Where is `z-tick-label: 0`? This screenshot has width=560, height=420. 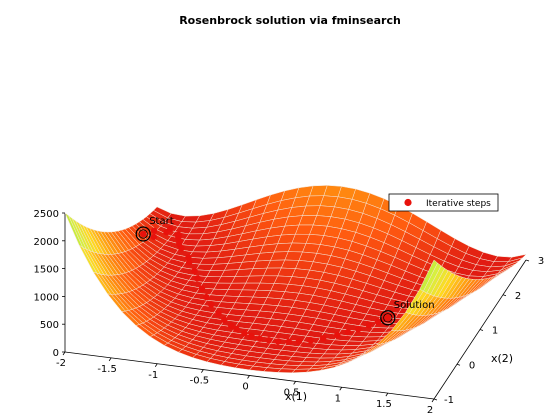 z-tick-label: 0 is located at coordinates (56, 353).